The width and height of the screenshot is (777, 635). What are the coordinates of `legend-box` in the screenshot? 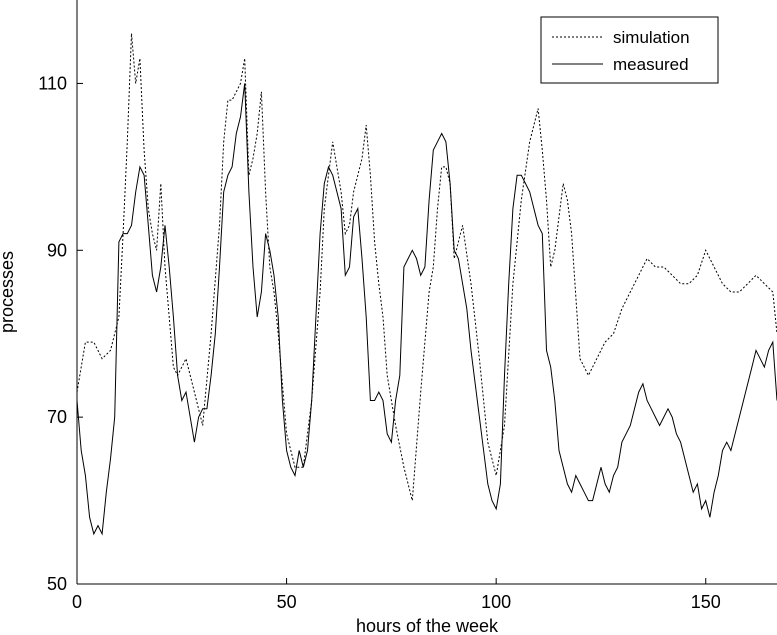 It's located at (629, 50).